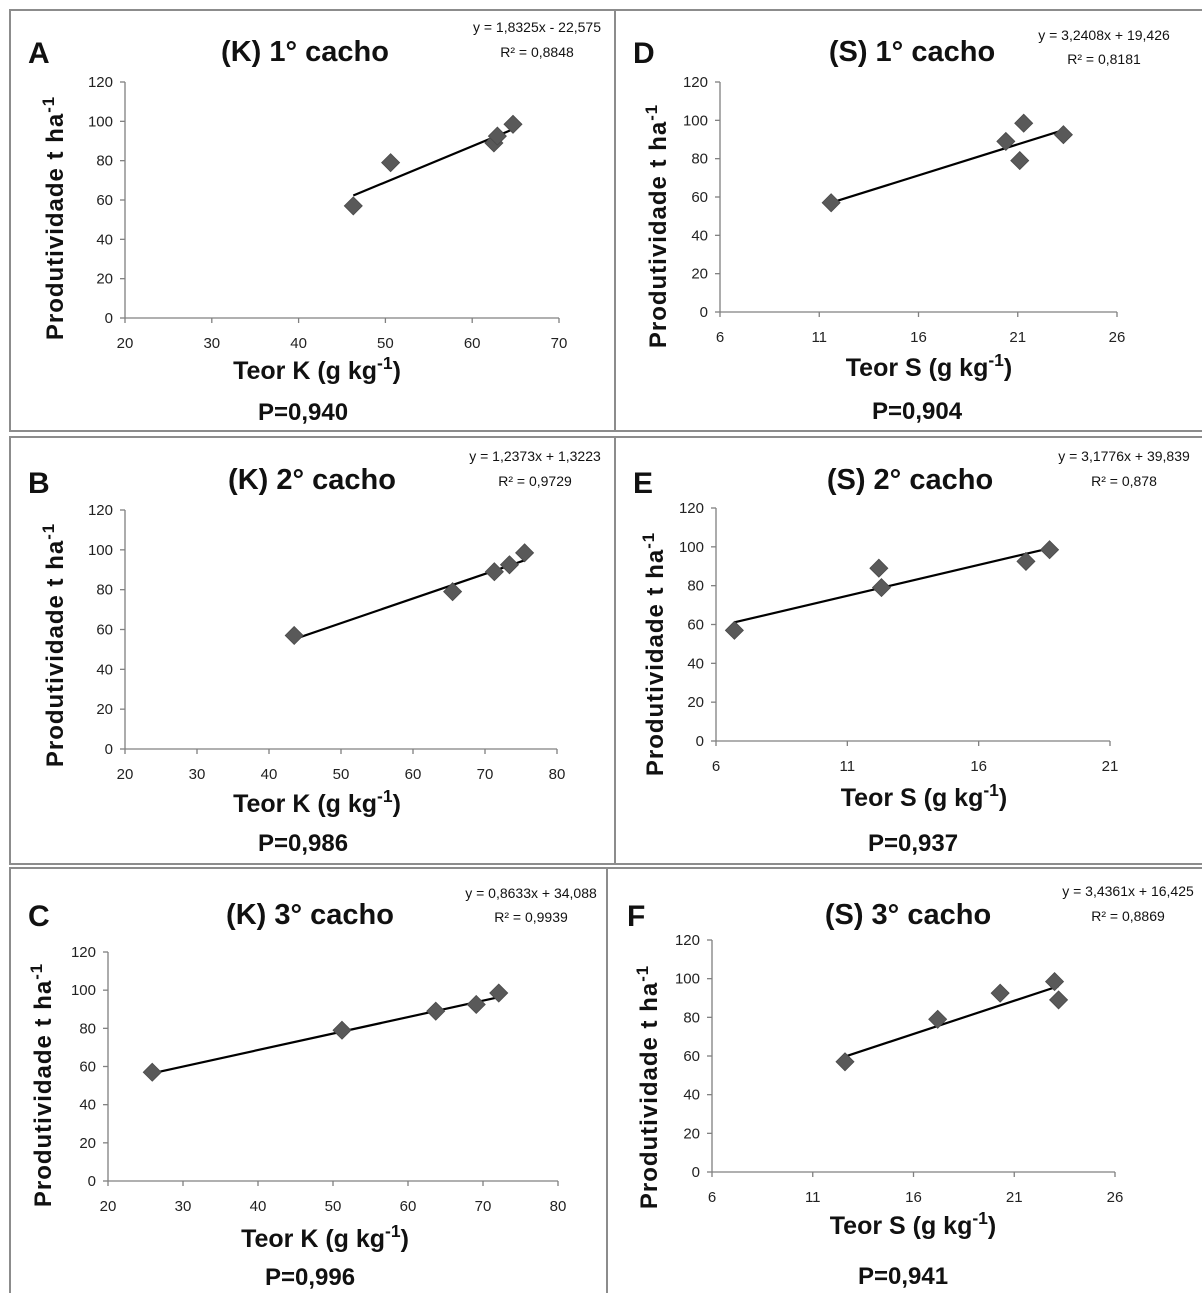  What do you see at coordinates (1117, 337) in the screenshot?
I see `x-tick-label: 26` at bounding box center [1117, 337].